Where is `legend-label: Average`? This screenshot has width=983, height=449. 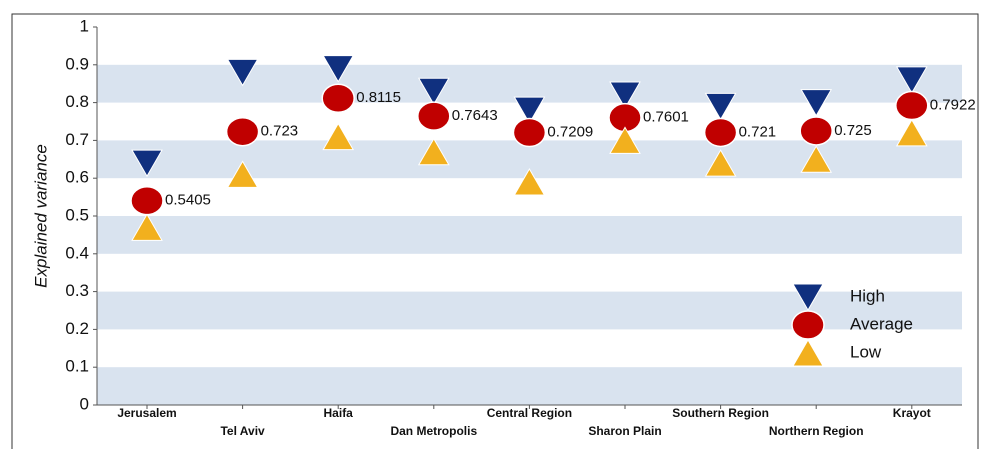
legend-label: Average is located at coordinates (881, 323).